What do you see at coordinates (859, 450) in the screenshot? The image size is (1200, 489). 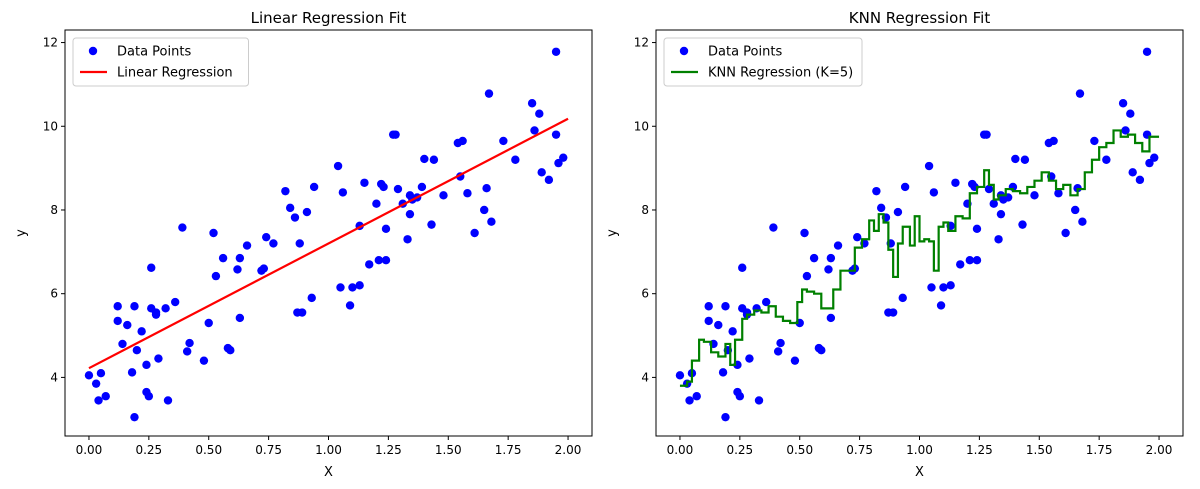 I see `x-tick-label: 0.75` at bounding box center [859, 450].